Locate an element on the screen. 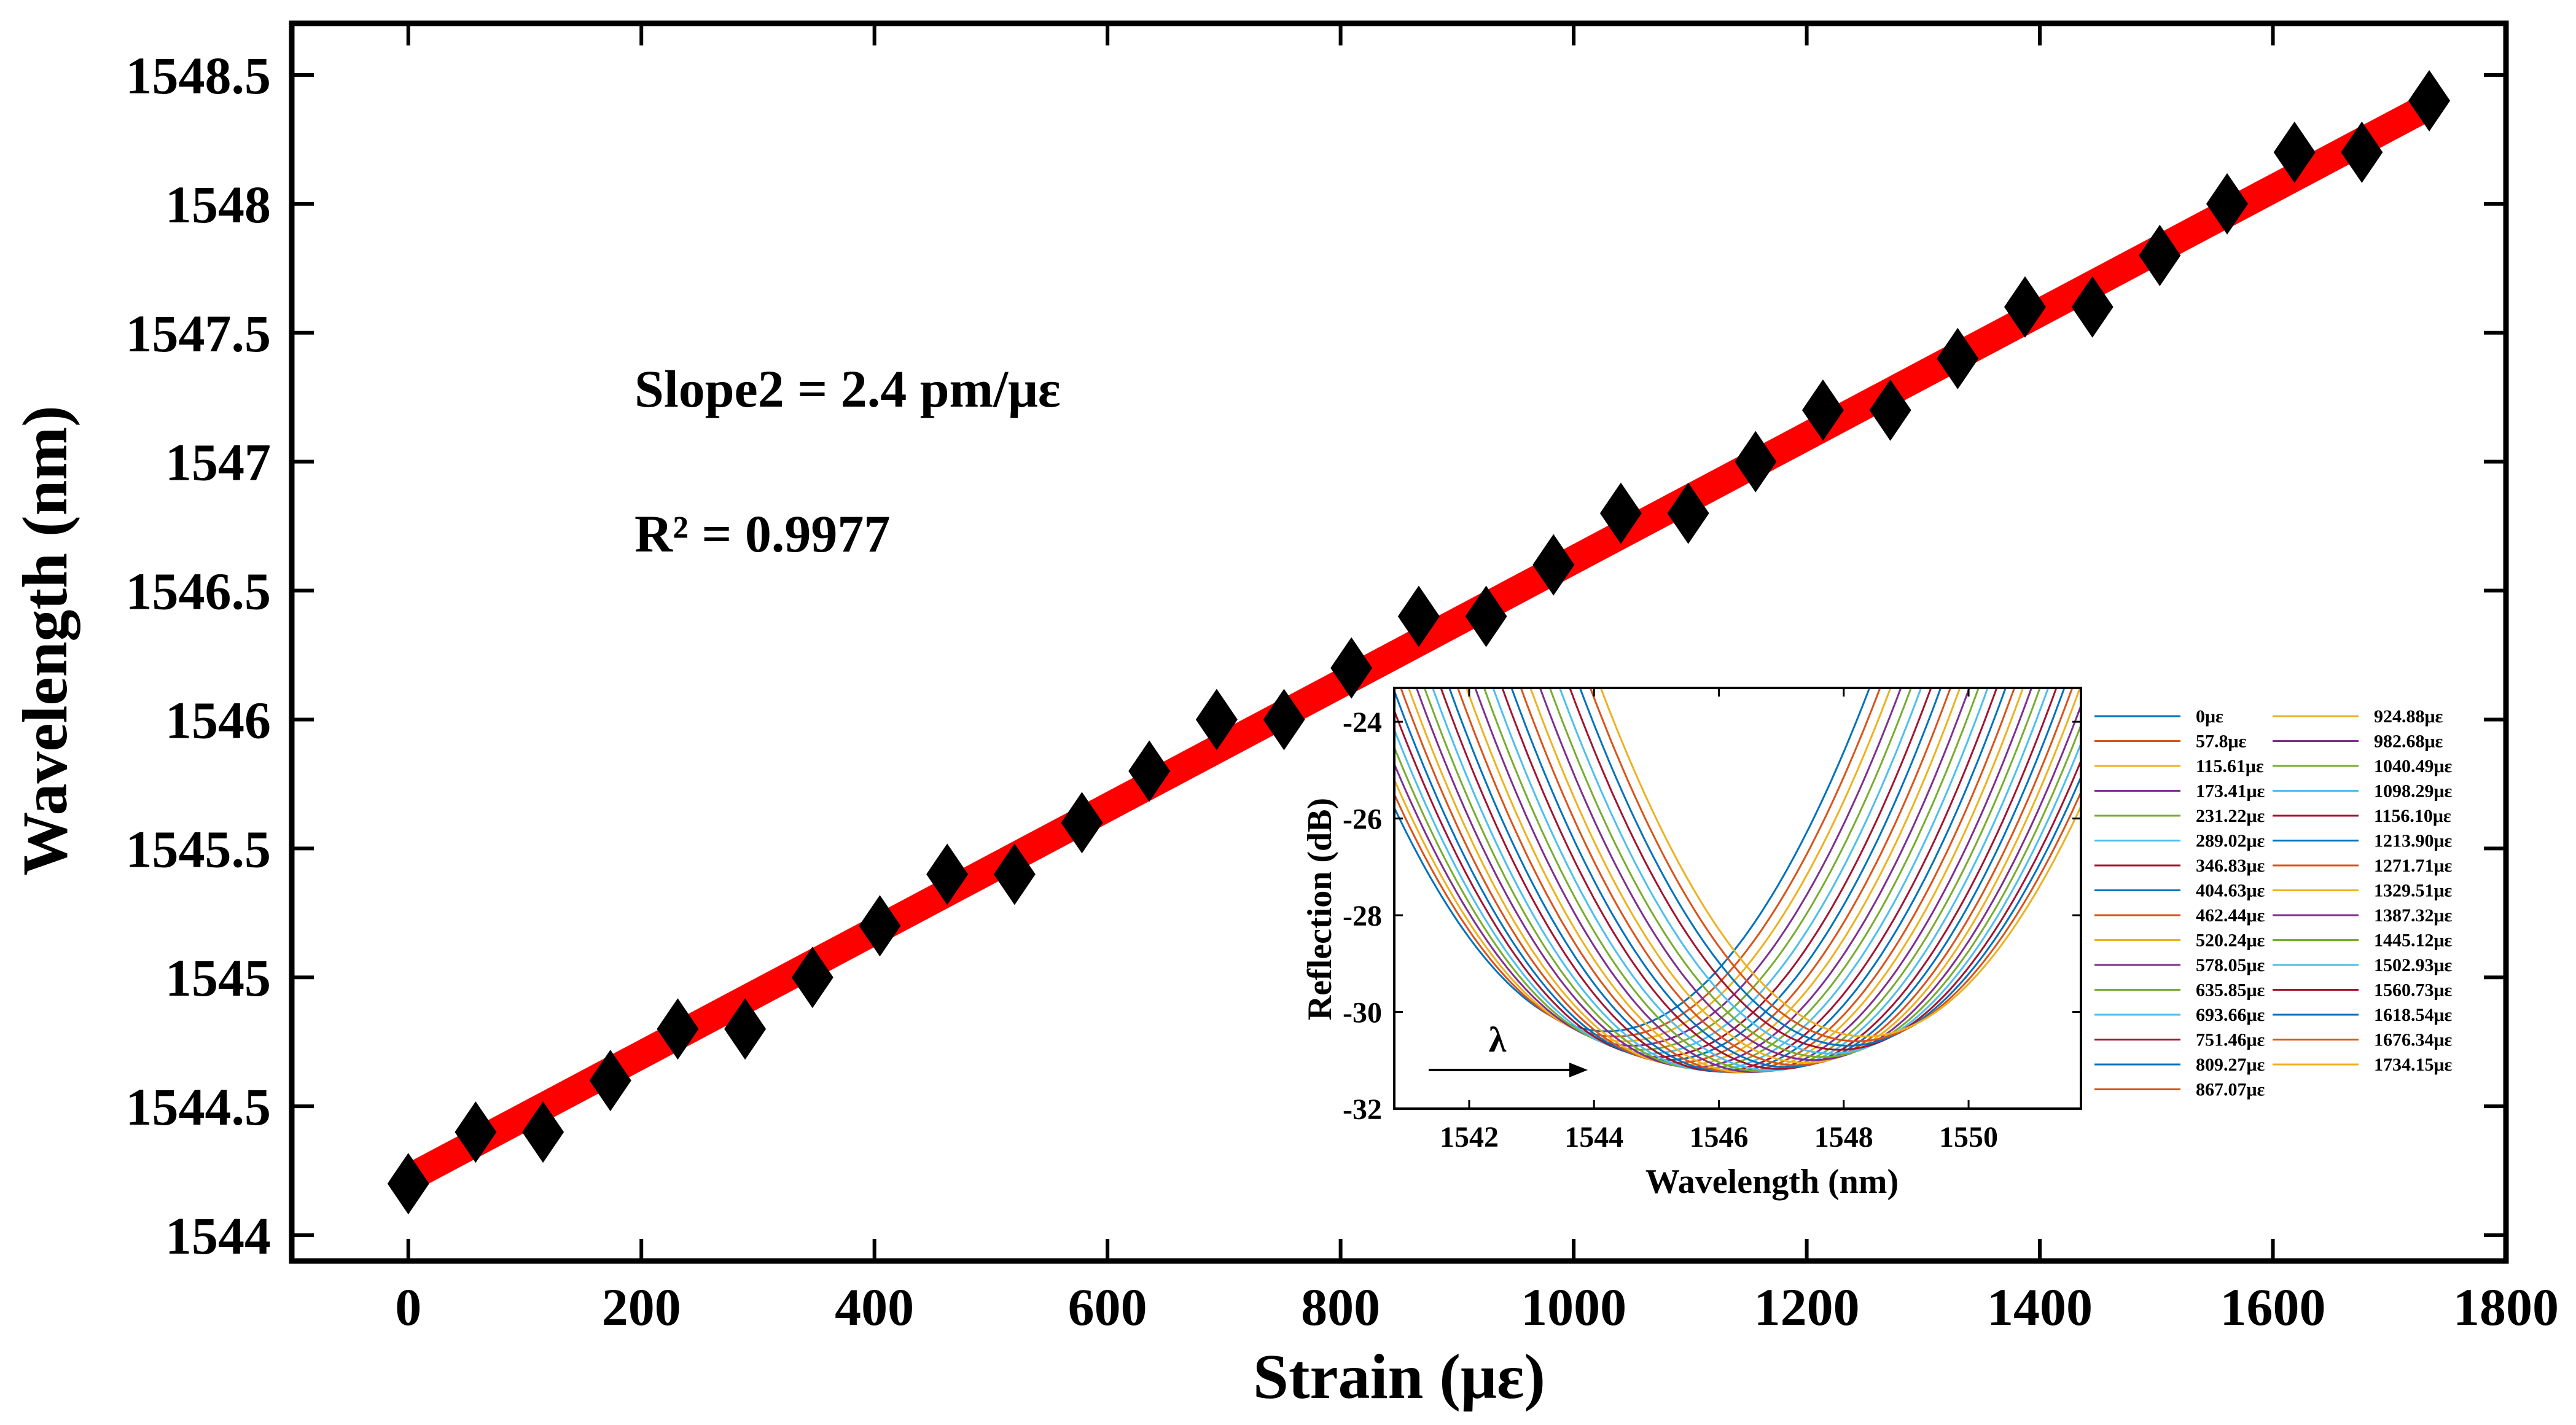  lambda-label: λ is located at coordinates (1498, 1040).